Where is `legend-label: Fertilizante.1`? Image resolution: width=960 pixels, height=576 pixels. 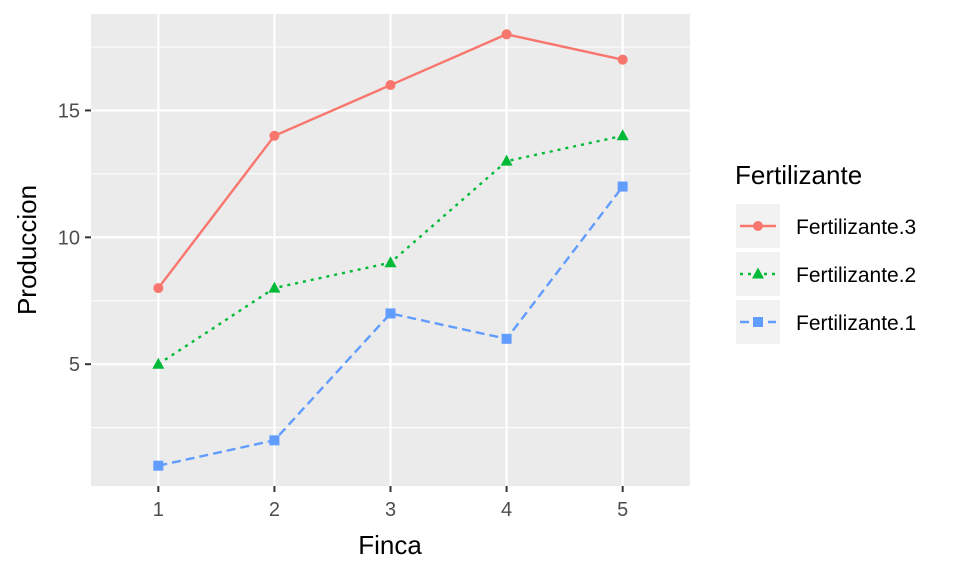 legend-label: Fertilizante.1 is located at coordinates (856, 323).